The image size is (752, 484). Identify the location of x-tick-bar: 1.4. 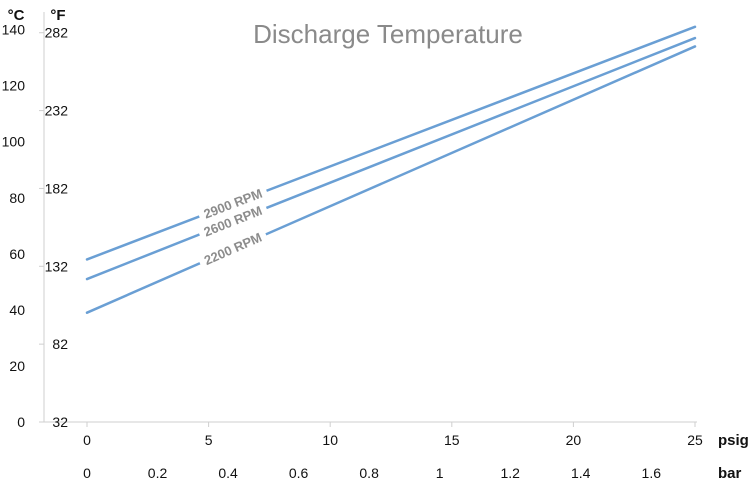
(581, 473).